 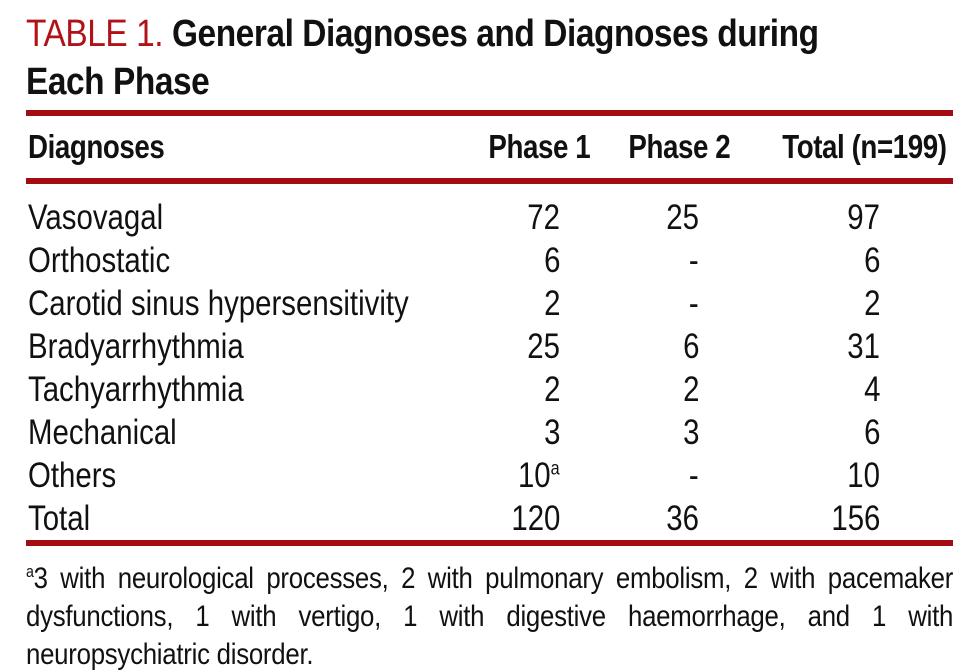 I want to click on phase2-cell: 6, so click(x=690, y=346).